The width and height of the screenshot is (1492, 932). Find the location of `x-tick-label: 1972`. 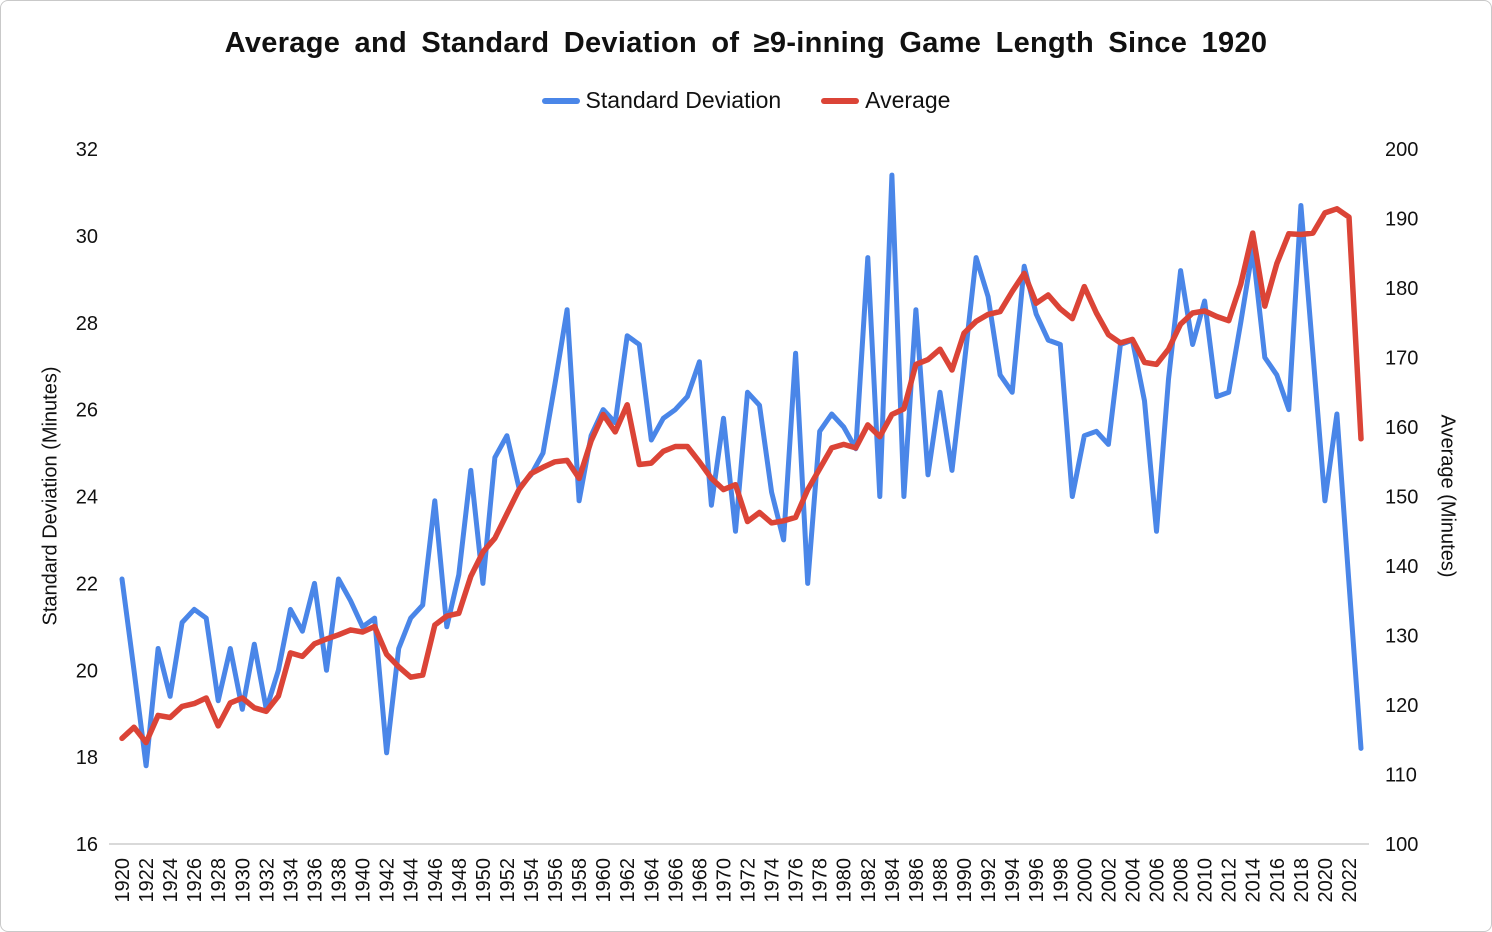

x-tick-label: 1972 is located at coordinates (749, 880).